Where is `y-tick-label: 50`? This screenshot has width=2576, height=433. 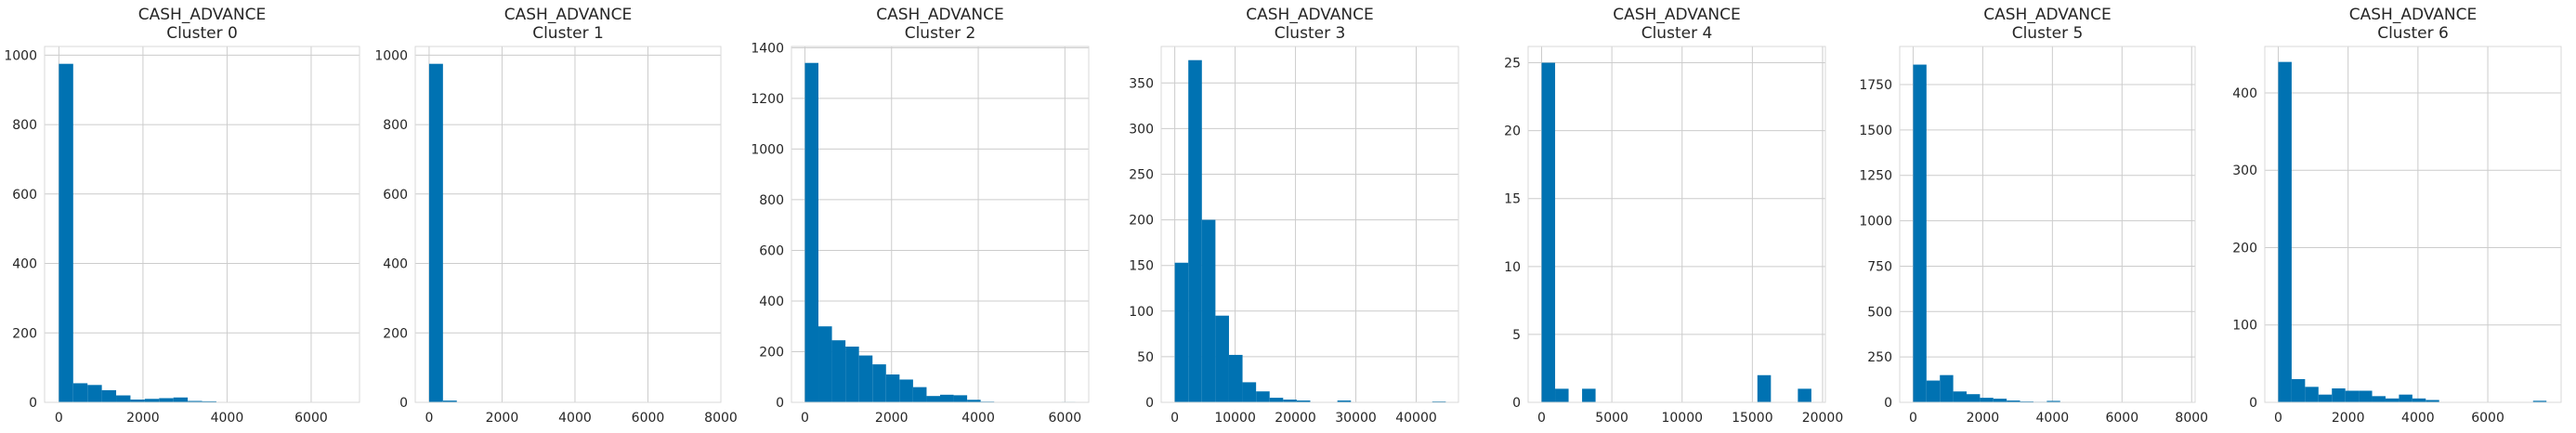
y-tick-label: 50 is located at coordinates (1145, 357).